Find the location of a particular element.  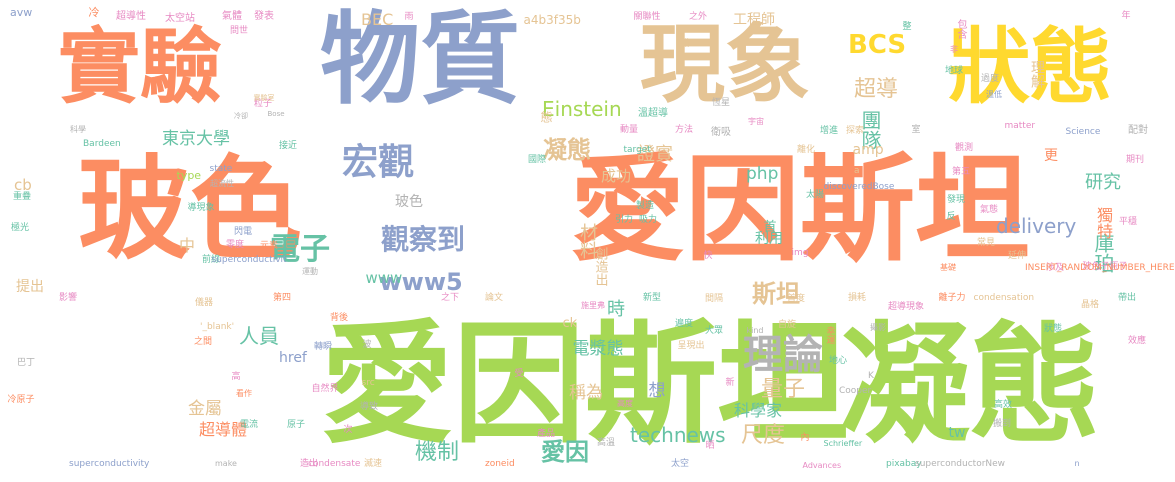

cloud-word: zoneid is located at coordinates (500, 463).